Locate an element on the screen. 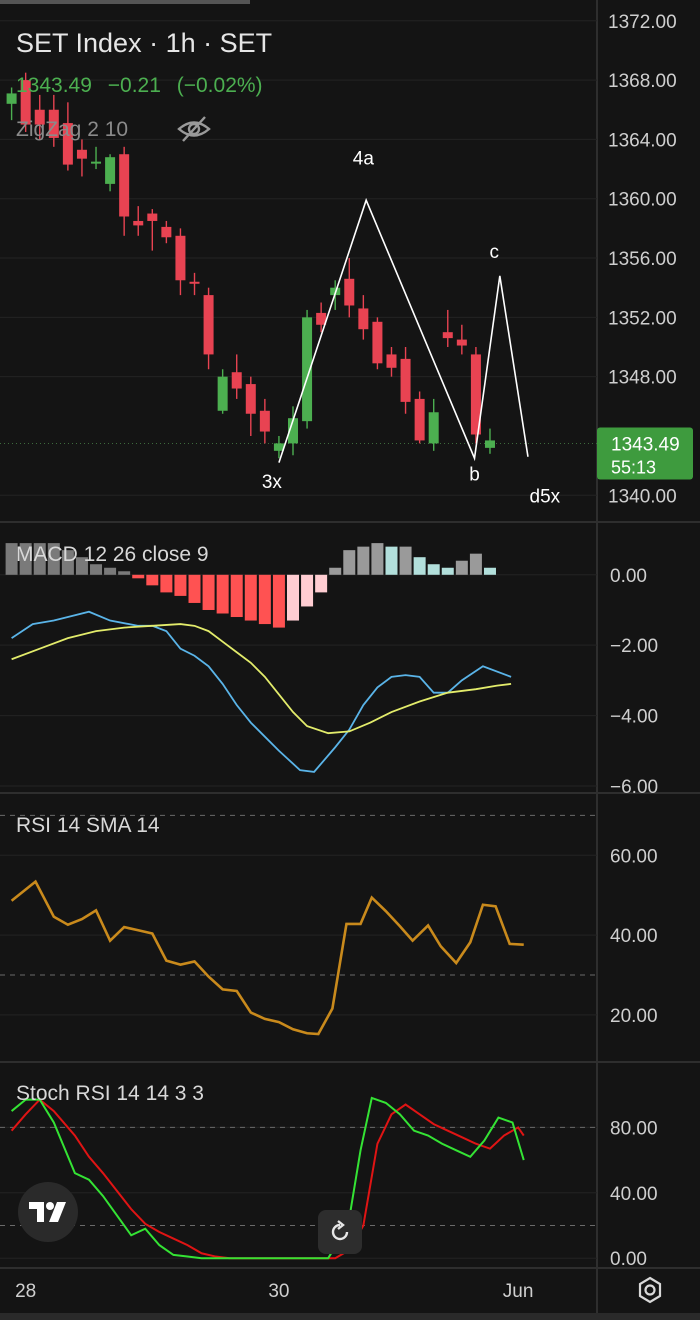 This screenshot has height=1320, width=700. wave-label: d5x is located at coordinates (545, 497).